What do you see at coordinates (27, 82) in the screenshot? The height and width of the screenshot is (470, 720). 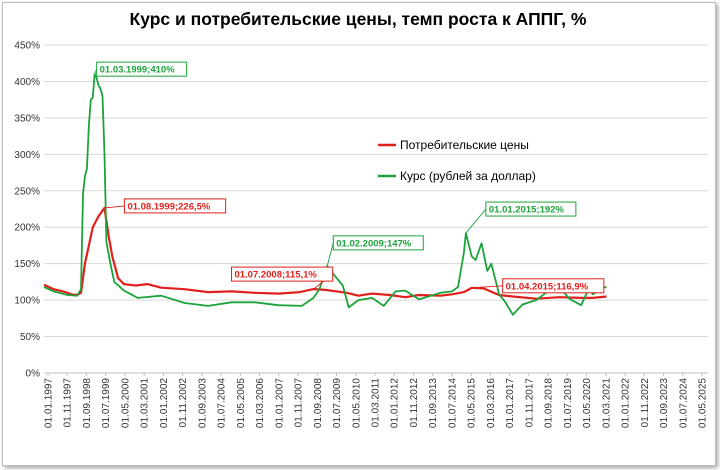 I see `y-tick-label: 400%` at bounding box center [27, 82].